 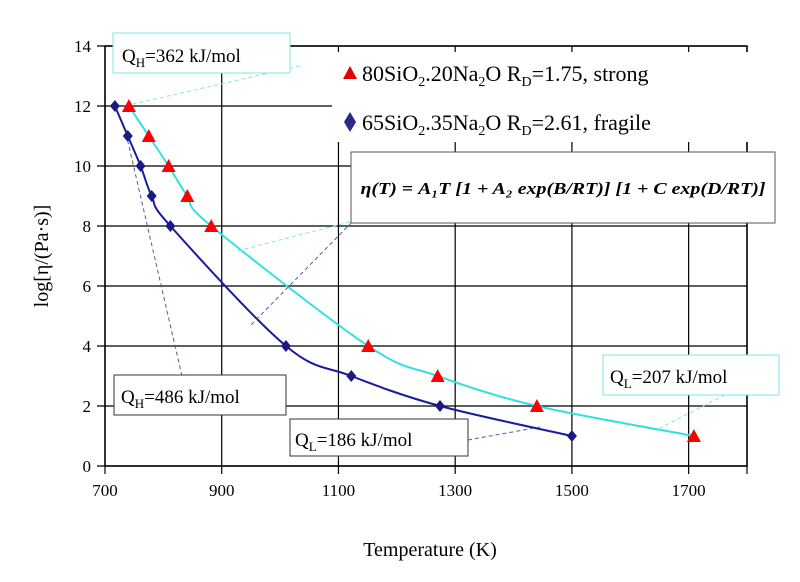 What do you see at coordinates (668, 379) in the screenshot?
I see `svg-text: QL=207 kJ/mol` at bounding box center [668, 379].